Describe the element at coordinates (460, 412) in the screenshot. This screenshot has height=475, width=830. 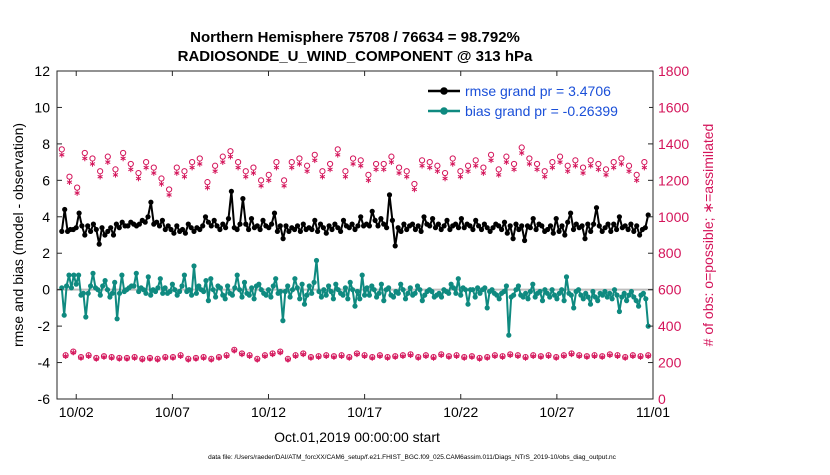
I see `x-tick-label: 10/22` at that location.